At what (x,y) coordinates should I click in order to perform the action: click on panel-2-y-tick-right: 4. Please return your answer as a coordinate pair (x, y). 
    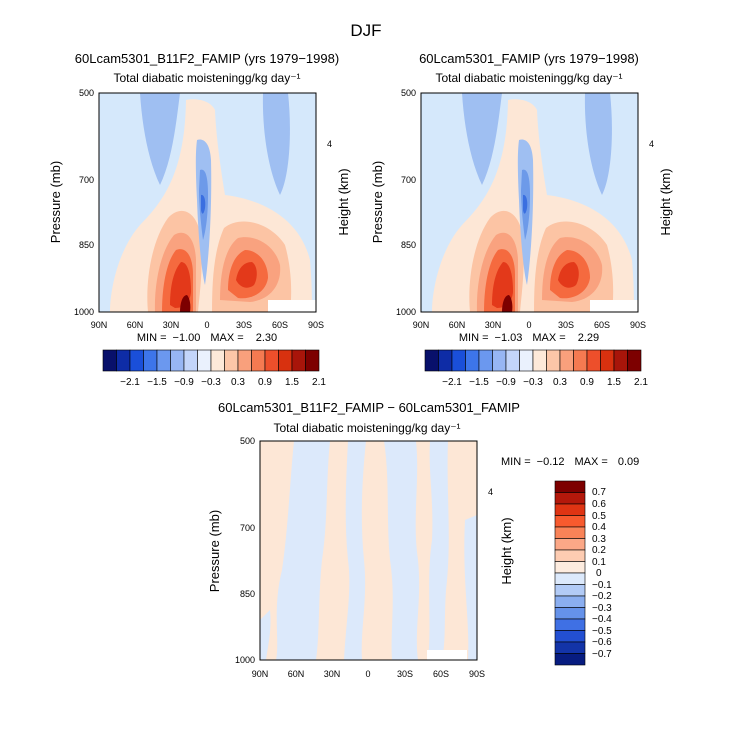
    Looking at the image, I should click on (651, 144).